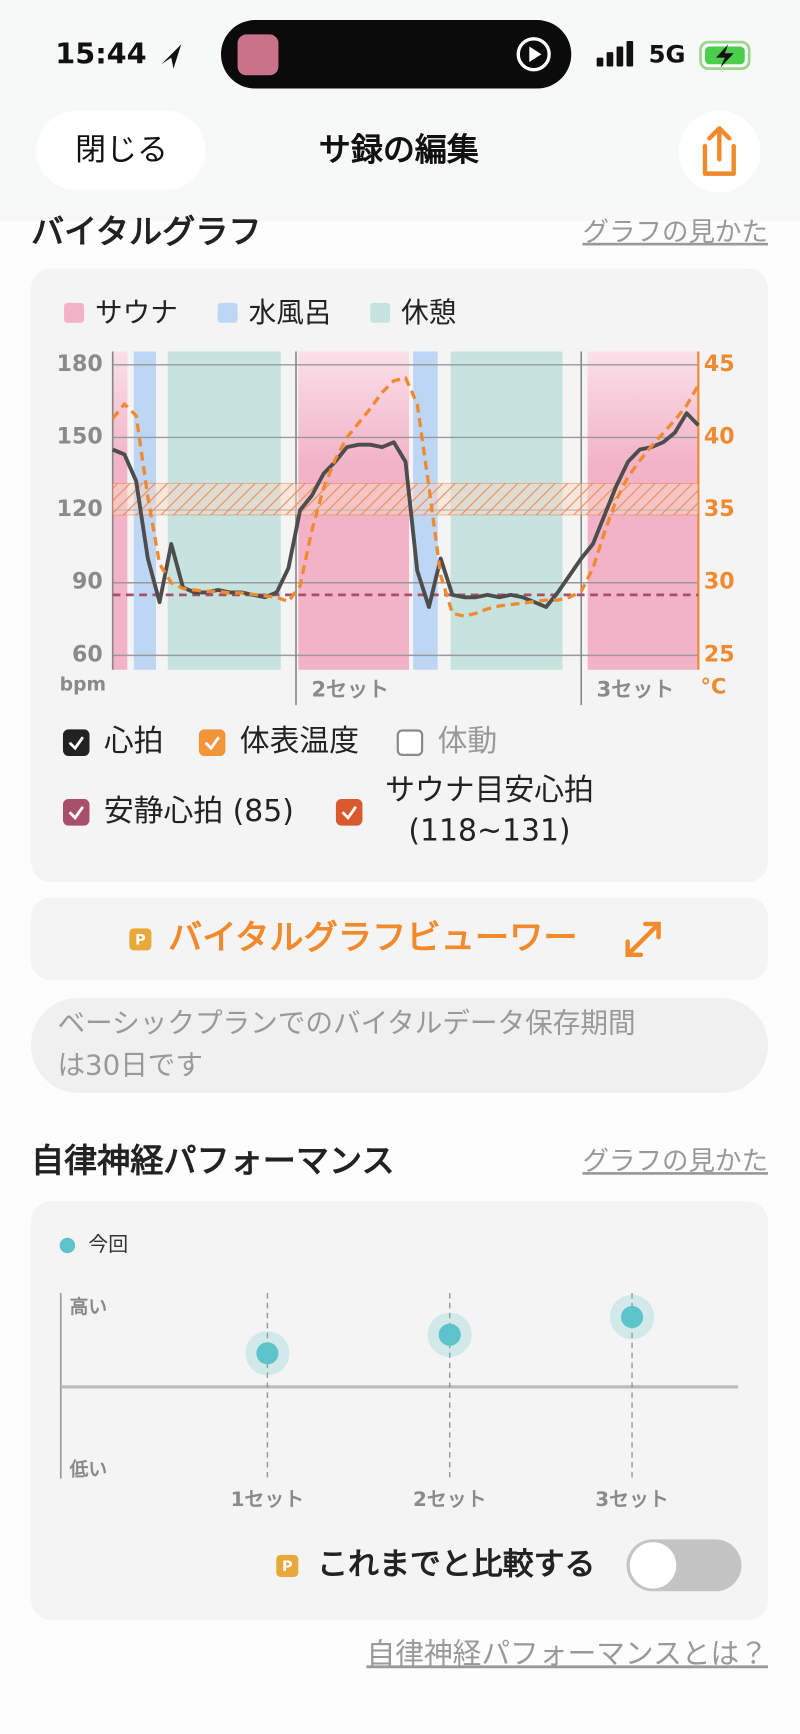 Image resolution: width=800 pixels, height=1734 pixels. What do you see at coordinates (456, 1564) in the screenshot?
I see `compare-label: これまでと比較する` at bounding box center [456, 1564].